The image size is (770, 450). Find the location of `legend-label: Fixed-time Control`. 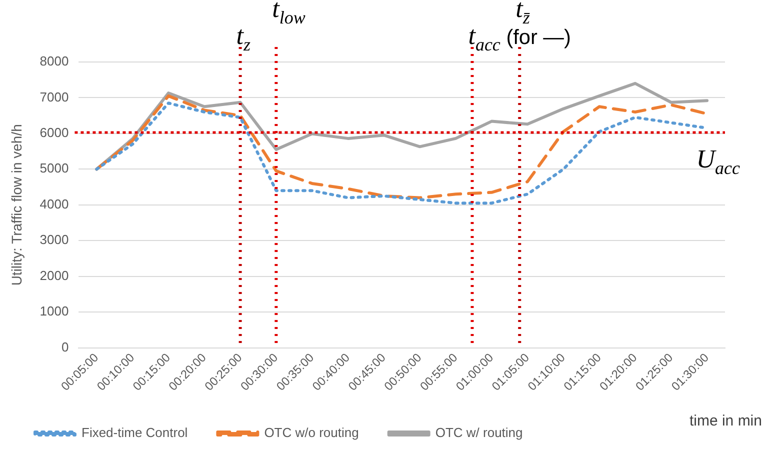

legend-label: Fixed-time Control is located at coordinates (135, 432).